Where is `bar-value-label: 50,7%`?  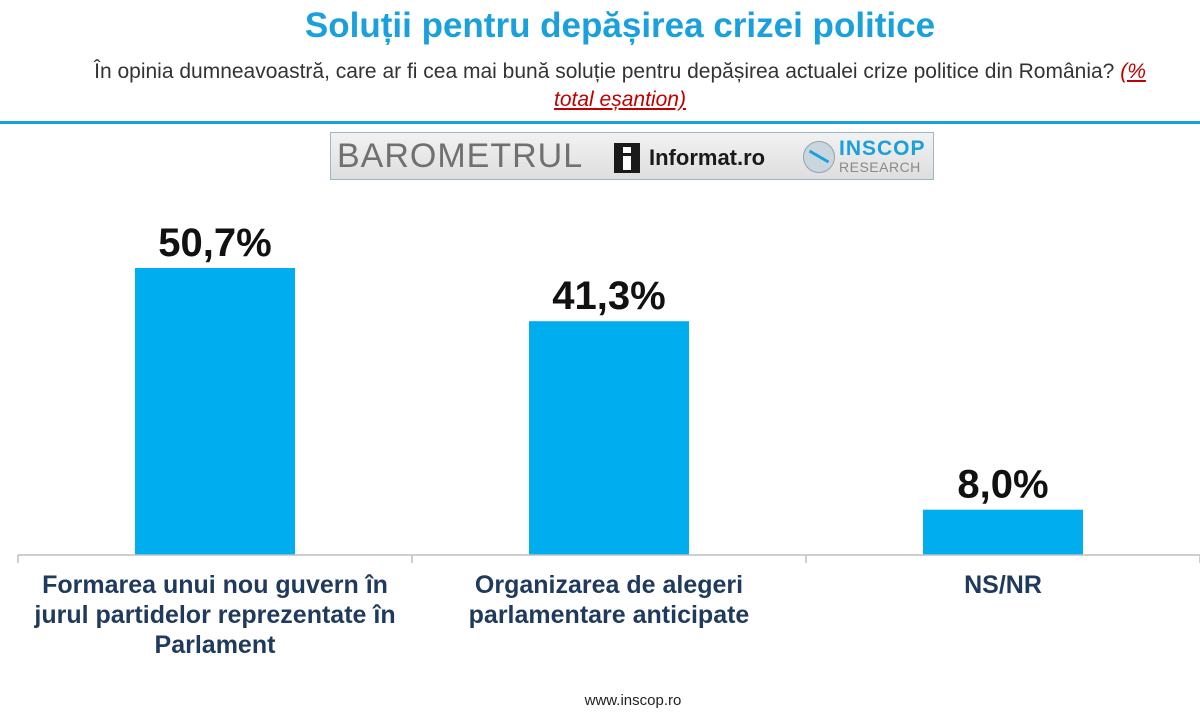
bar-value-label: 50,7% is located at coordinates (214, 243).